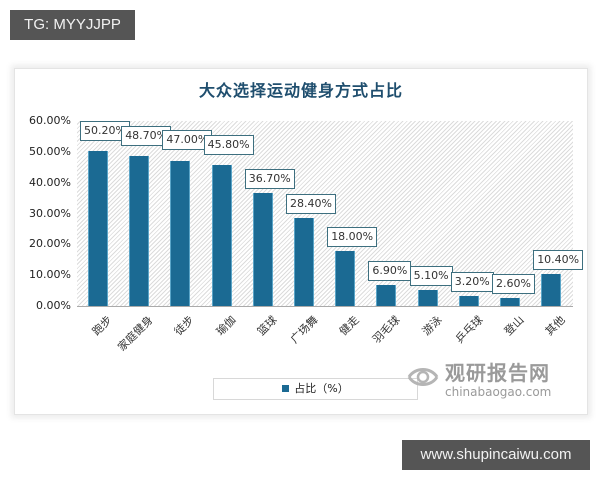 This screenshot has width=600, height=480. Describe the element at coordinates (50, 213) in the screenshot. I see `y-tick-label: 30.00%` at that location.